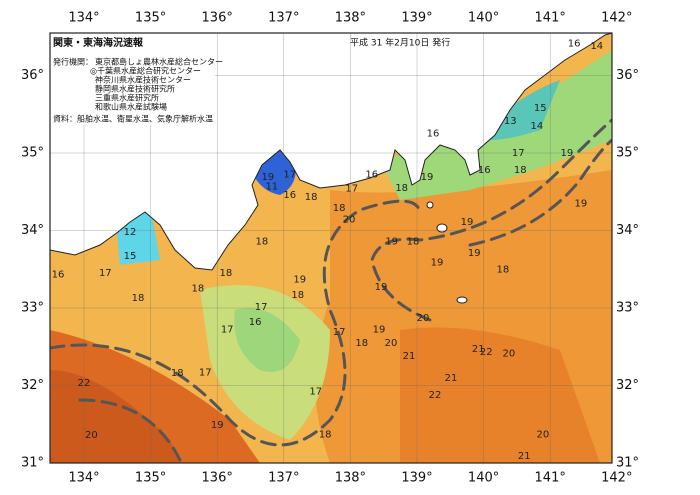 The image size is (700, 495). What do you see at coordinates (133, 119) in the screenshot?
I see `sources: 資料：船舶水温、衛星水温、気象庁解析水温` at bounding box center [133, 119].